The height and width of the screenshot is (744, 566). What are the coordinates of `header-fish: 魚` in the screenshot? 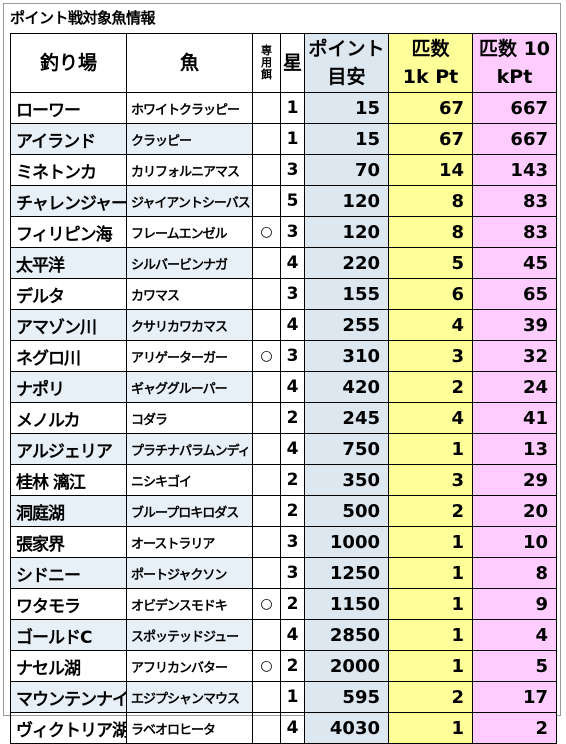 It's located at (189, 63).